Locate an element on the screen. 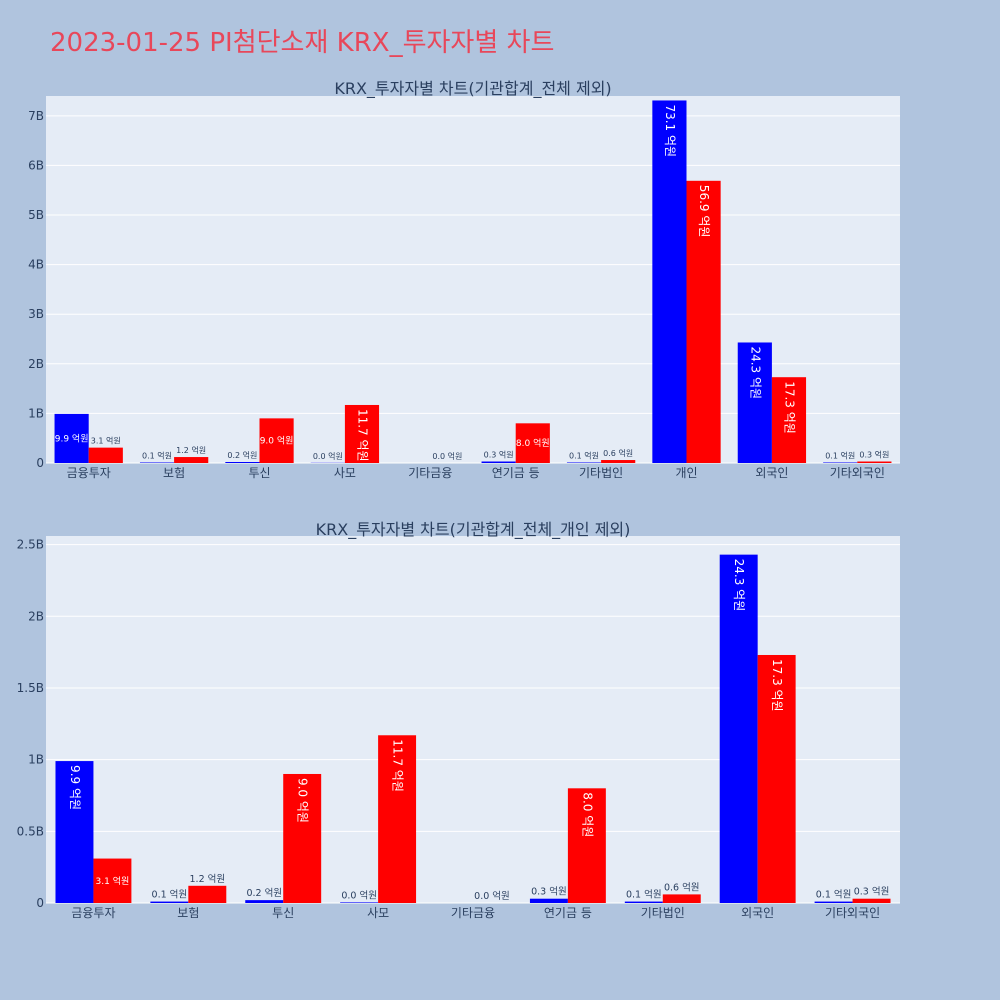 Image resolution: width=1000 pixels, height=1000 pixels. page-title: 2023-01-25 PI첨단소재 KRX_투자자별 차트 is located at coordinates (302, 43).